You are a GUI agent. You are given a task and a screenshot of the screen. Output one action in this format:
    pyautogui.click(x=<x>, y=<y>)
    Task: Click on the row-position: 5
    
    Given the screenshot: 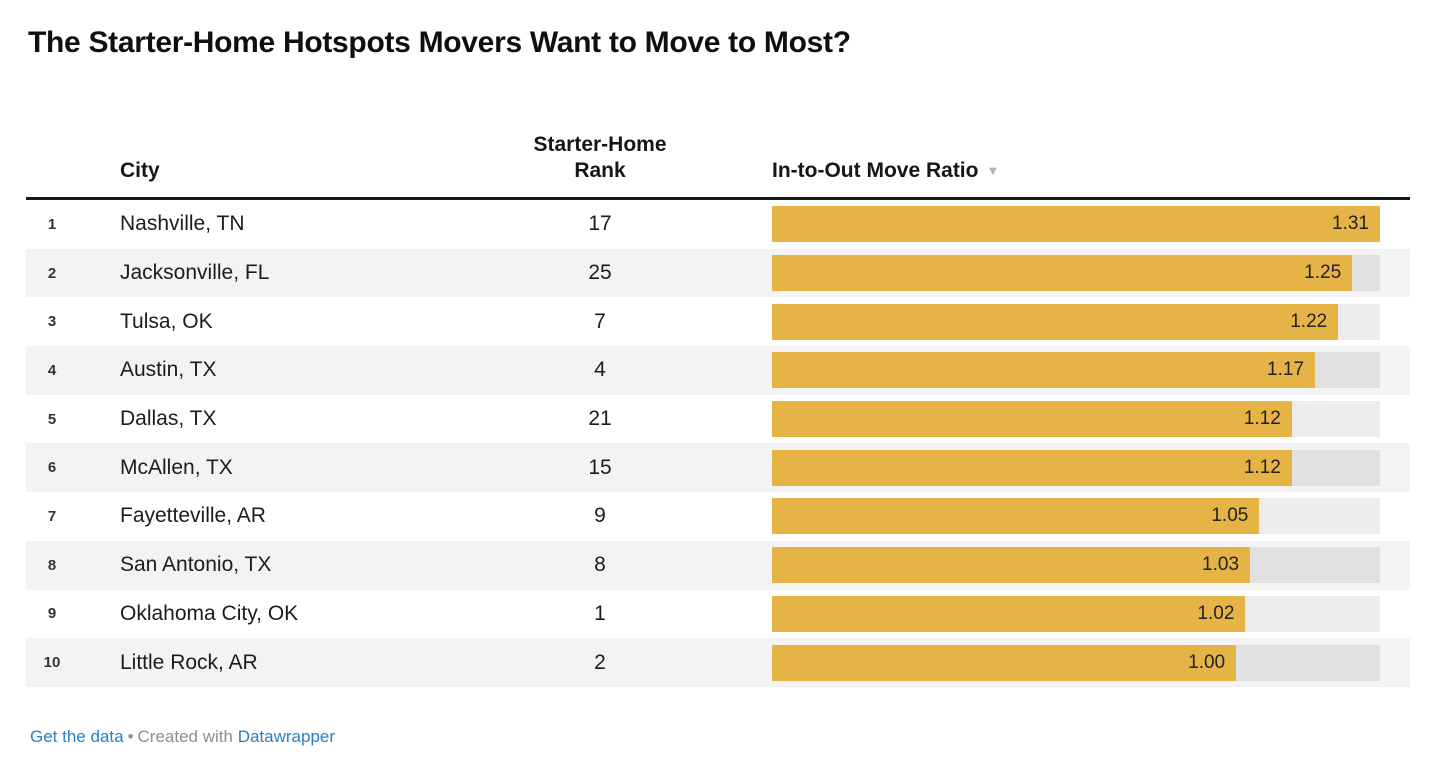 What is the action you would take?
    pyautogui.click(x=52, y=419)
    